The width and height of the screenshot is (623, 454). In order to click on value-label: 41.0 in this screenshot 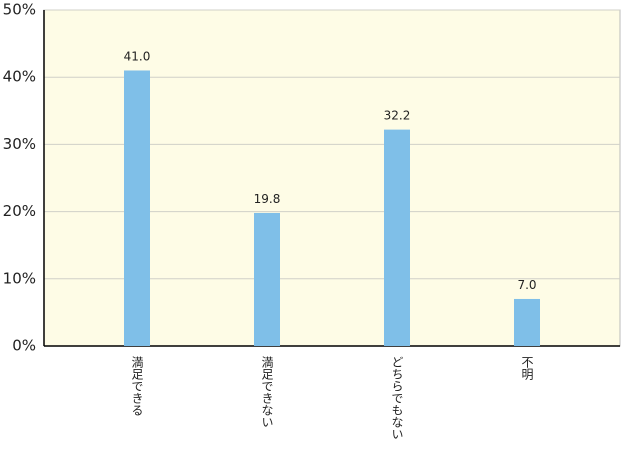, I will do `click(137, 56)`.